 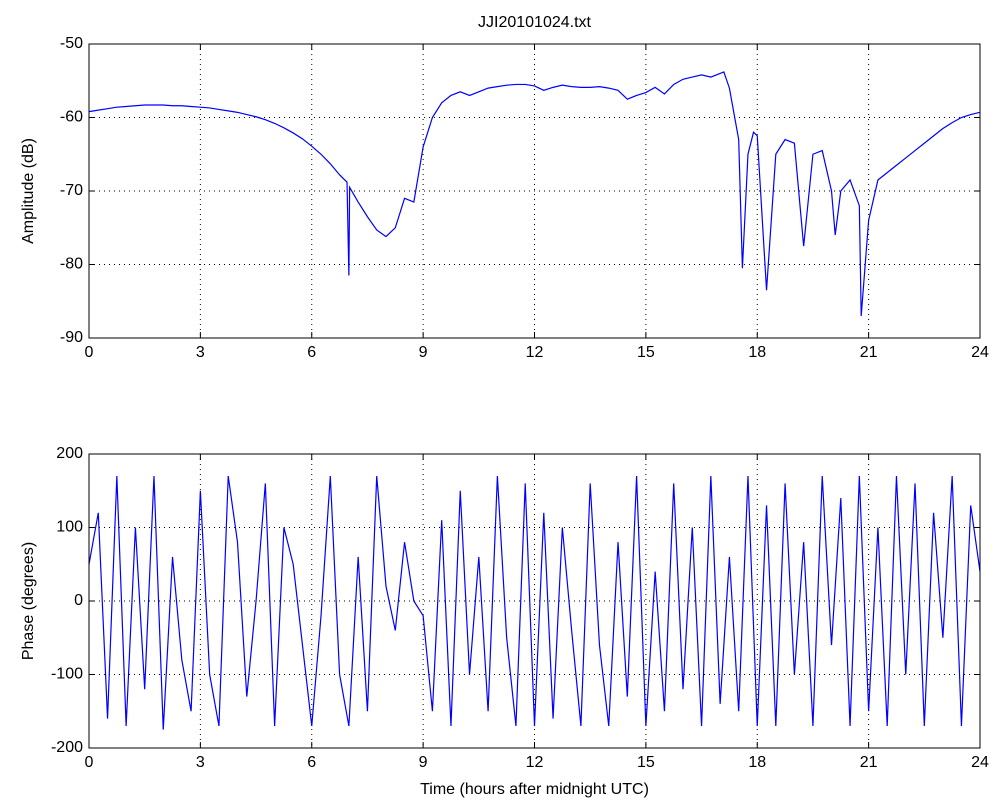 I want to click on y-tick-label: -200, so click(x=67, y=747).